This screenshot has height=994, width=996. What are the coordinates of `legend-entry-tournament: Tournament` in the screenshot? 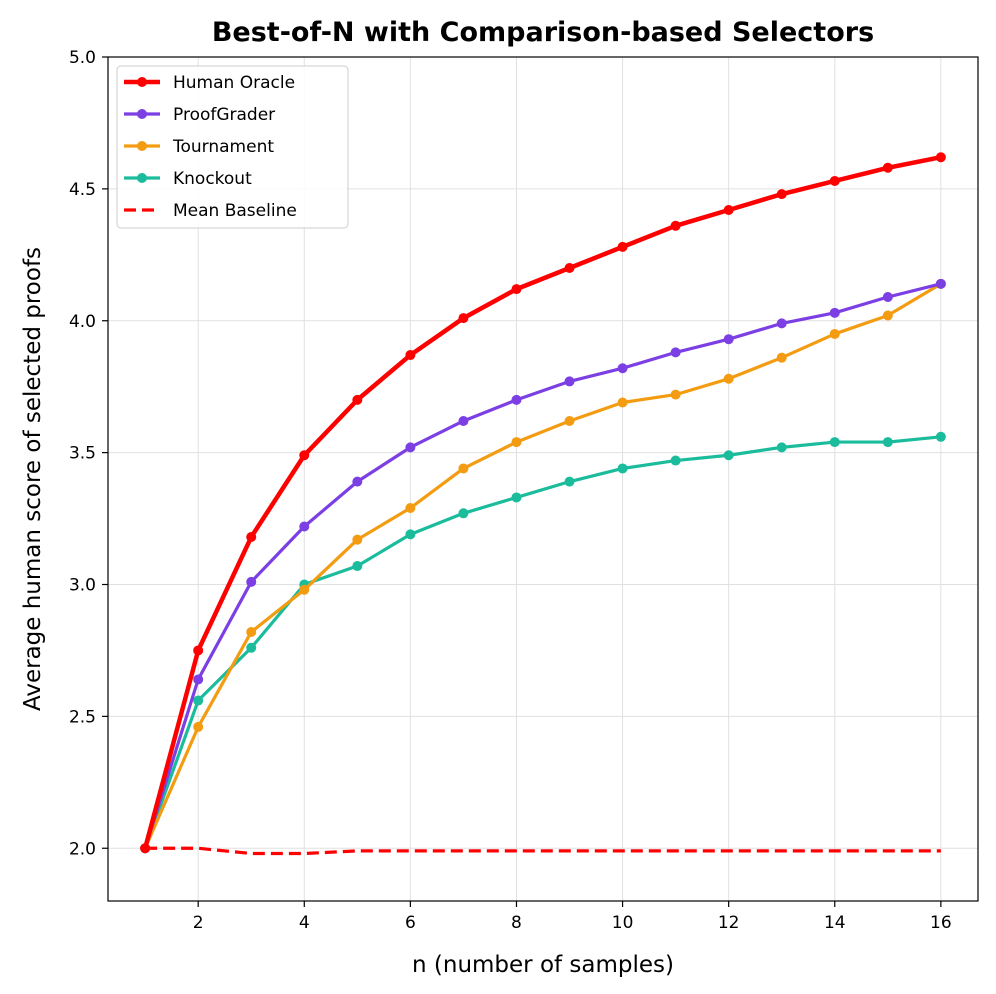 It's located at (199, 147).